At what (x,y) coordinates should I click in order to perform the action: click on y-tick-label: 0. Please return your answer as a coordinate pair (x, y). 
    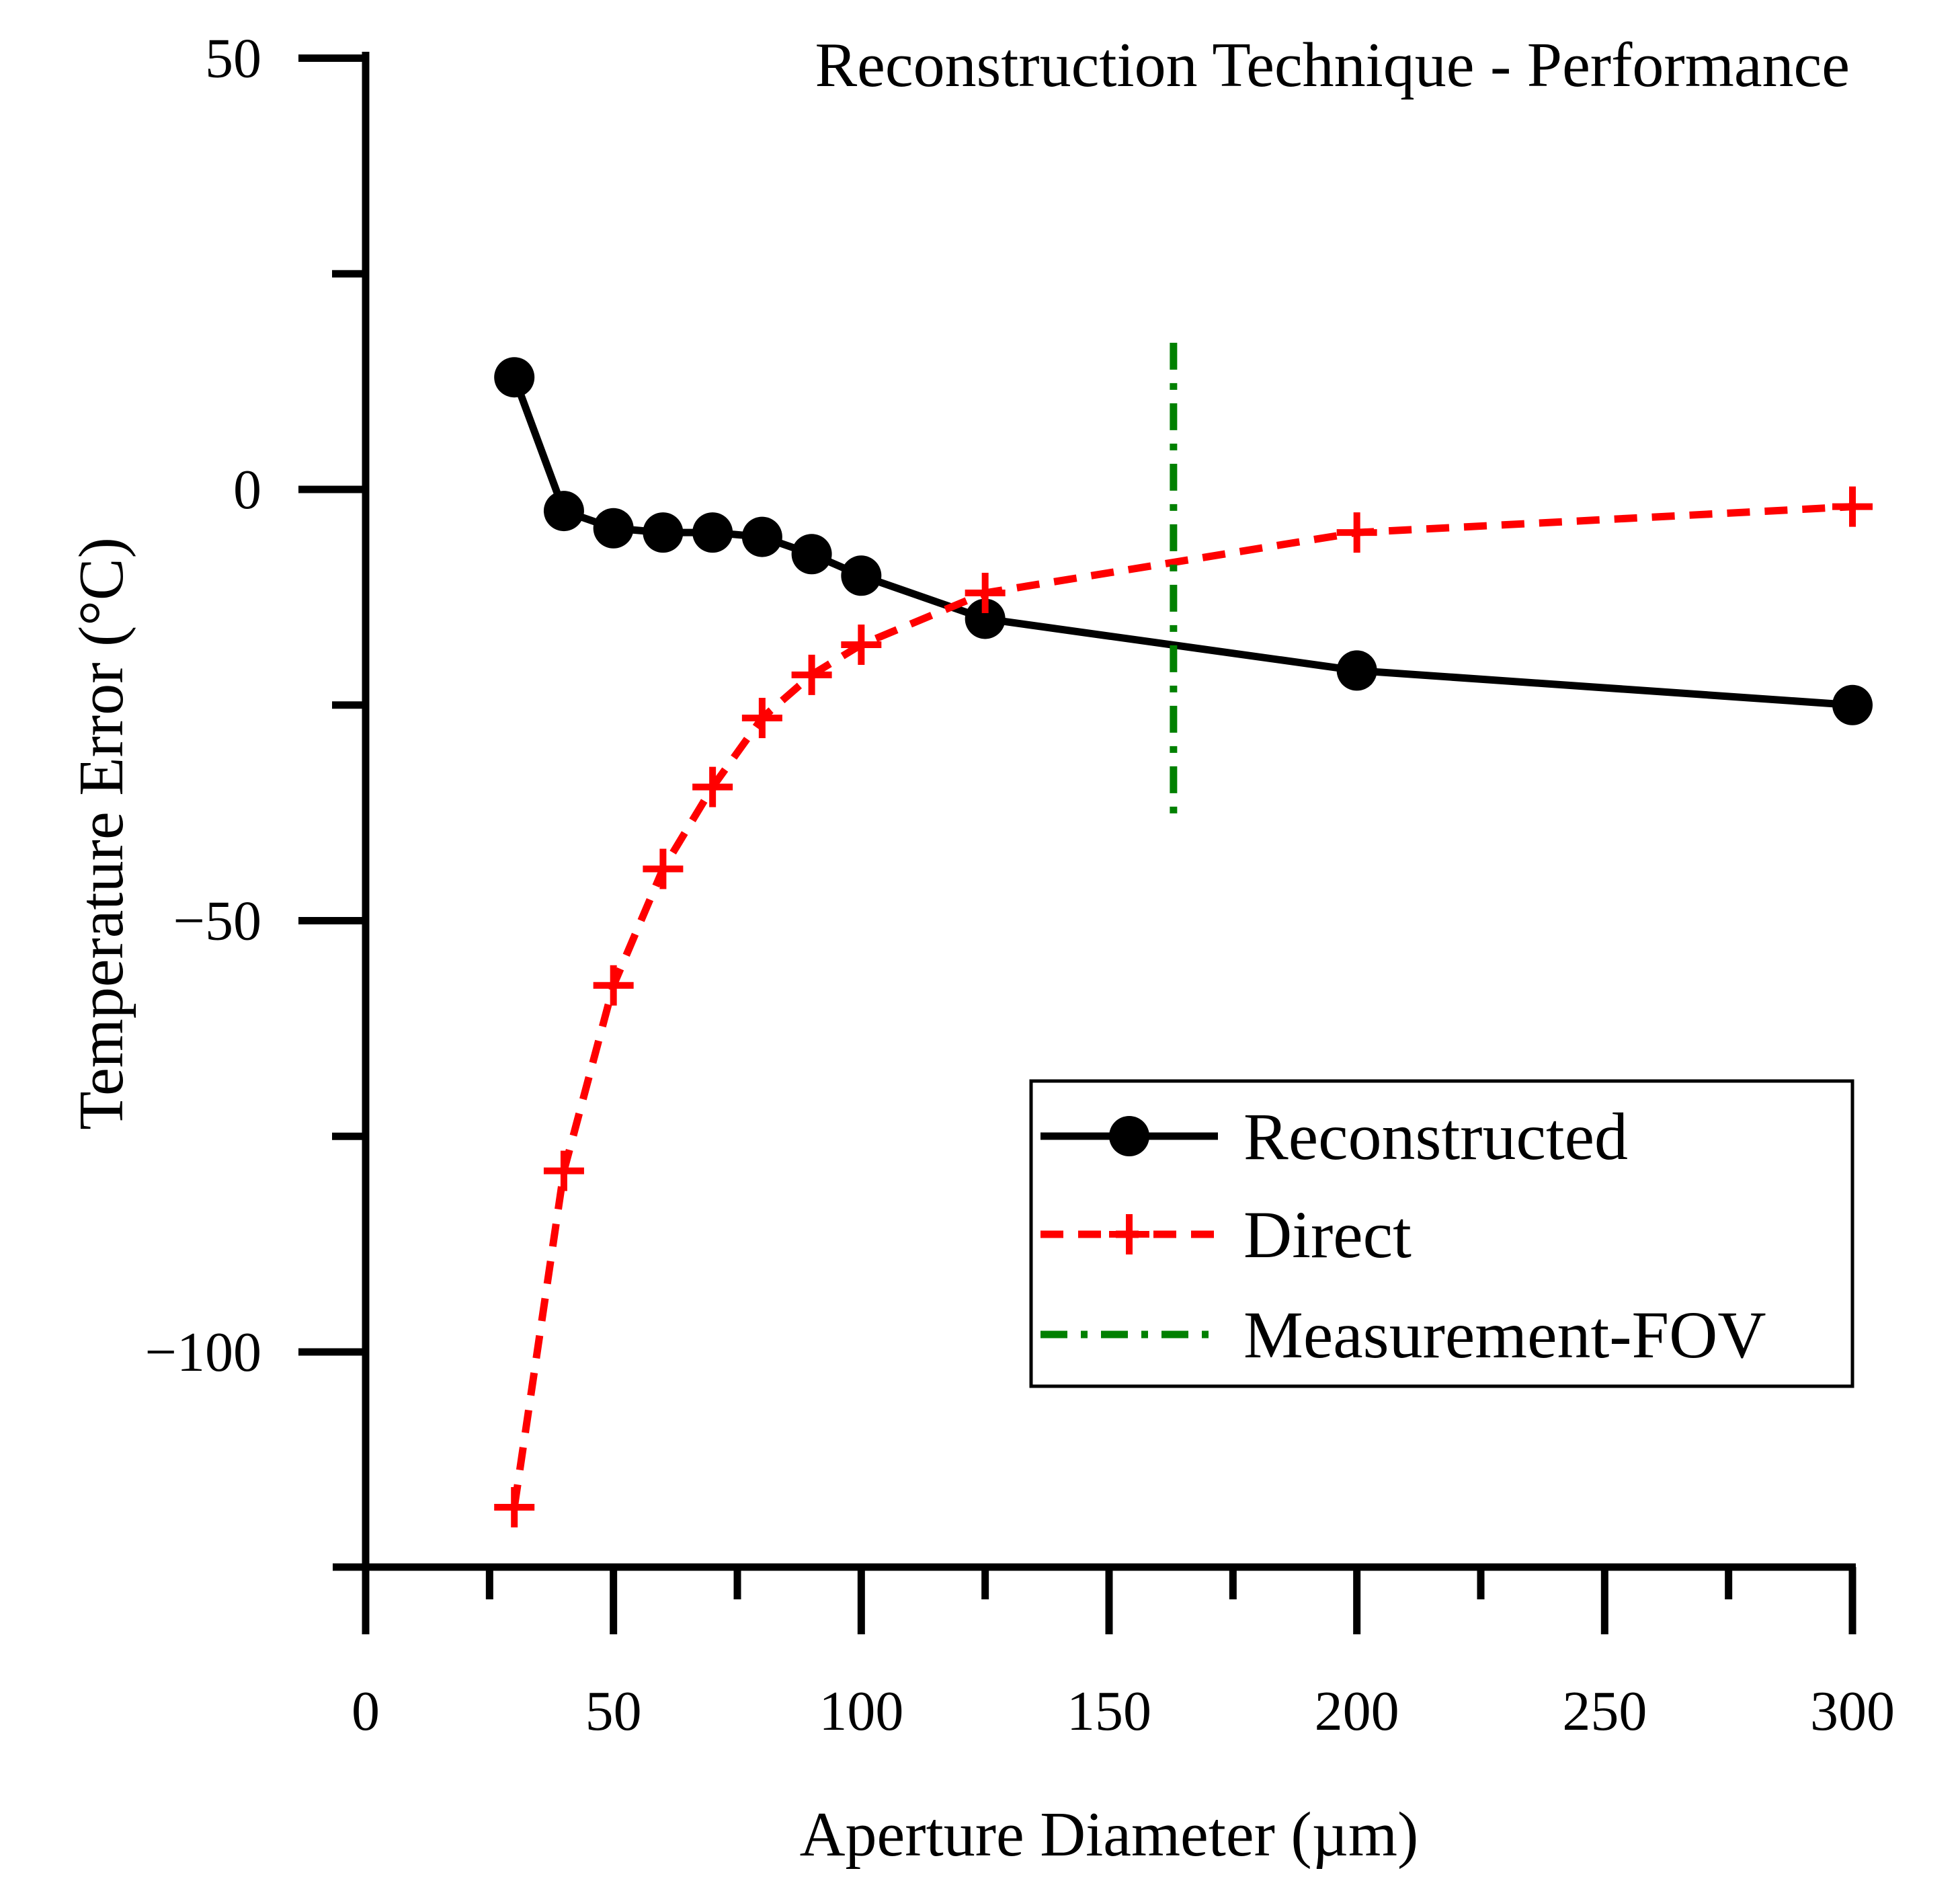
    Looking at the image, I should click on (247, 489).